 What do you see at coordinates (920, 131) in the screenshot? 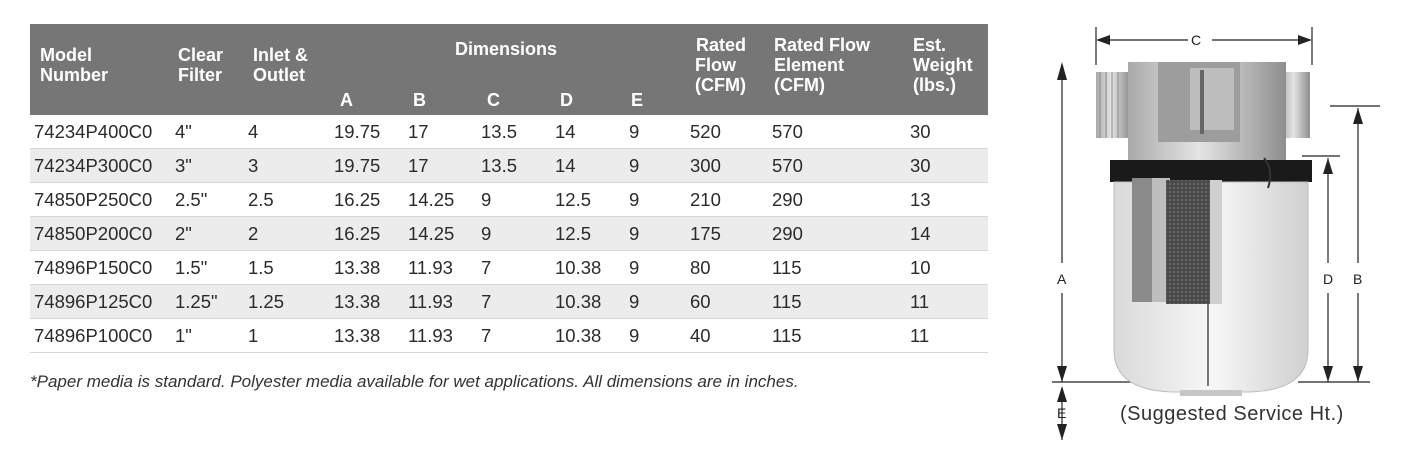
I see `cell-weight: 30` at bounding box center [920, 131].